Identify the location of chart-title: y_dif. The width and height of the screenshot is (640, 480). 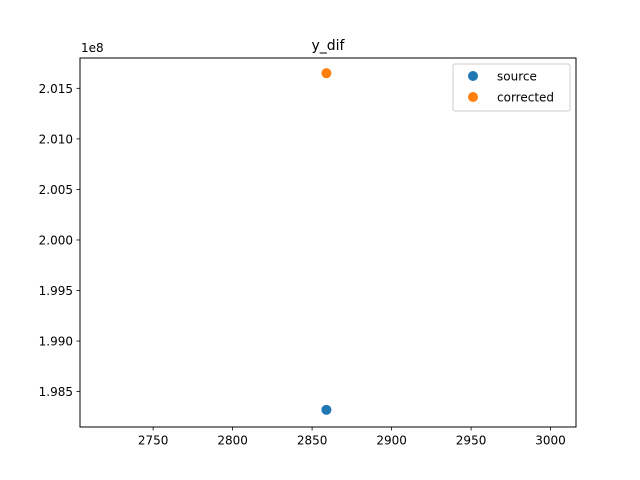
(329, 46).